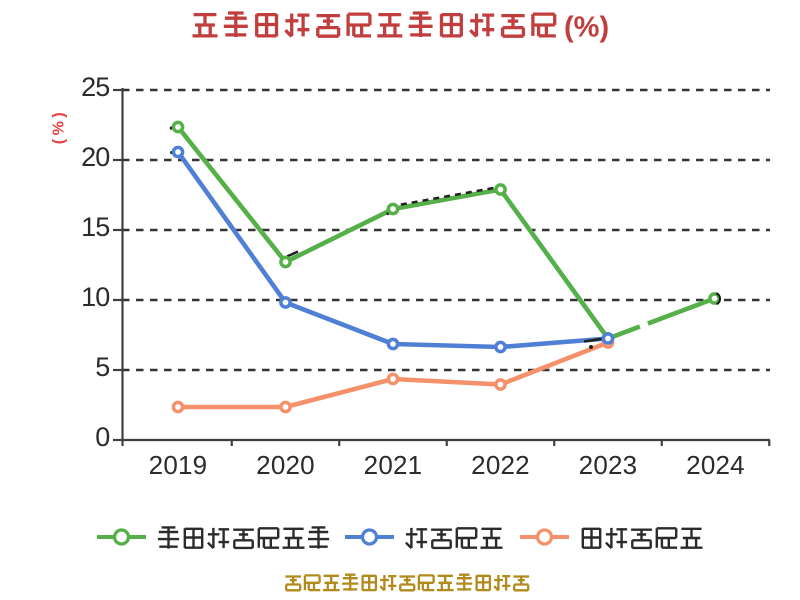 The image size is (800, 600). Describe the element at coordinates (285, 465) in the screenshot. I see `svg-text: 2020` at that location.